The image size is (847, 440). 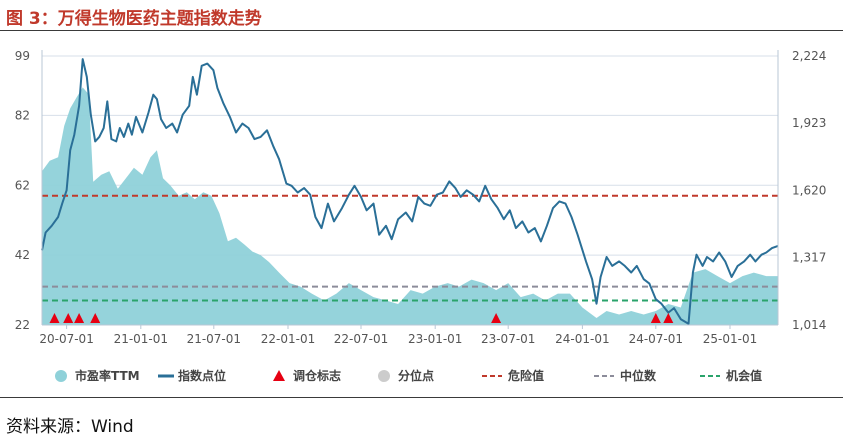 What do you see at coordinates (361, 339) in the screenshot?
I see `x-tick-label: 22-07-01` at bounding box center [361, 339].